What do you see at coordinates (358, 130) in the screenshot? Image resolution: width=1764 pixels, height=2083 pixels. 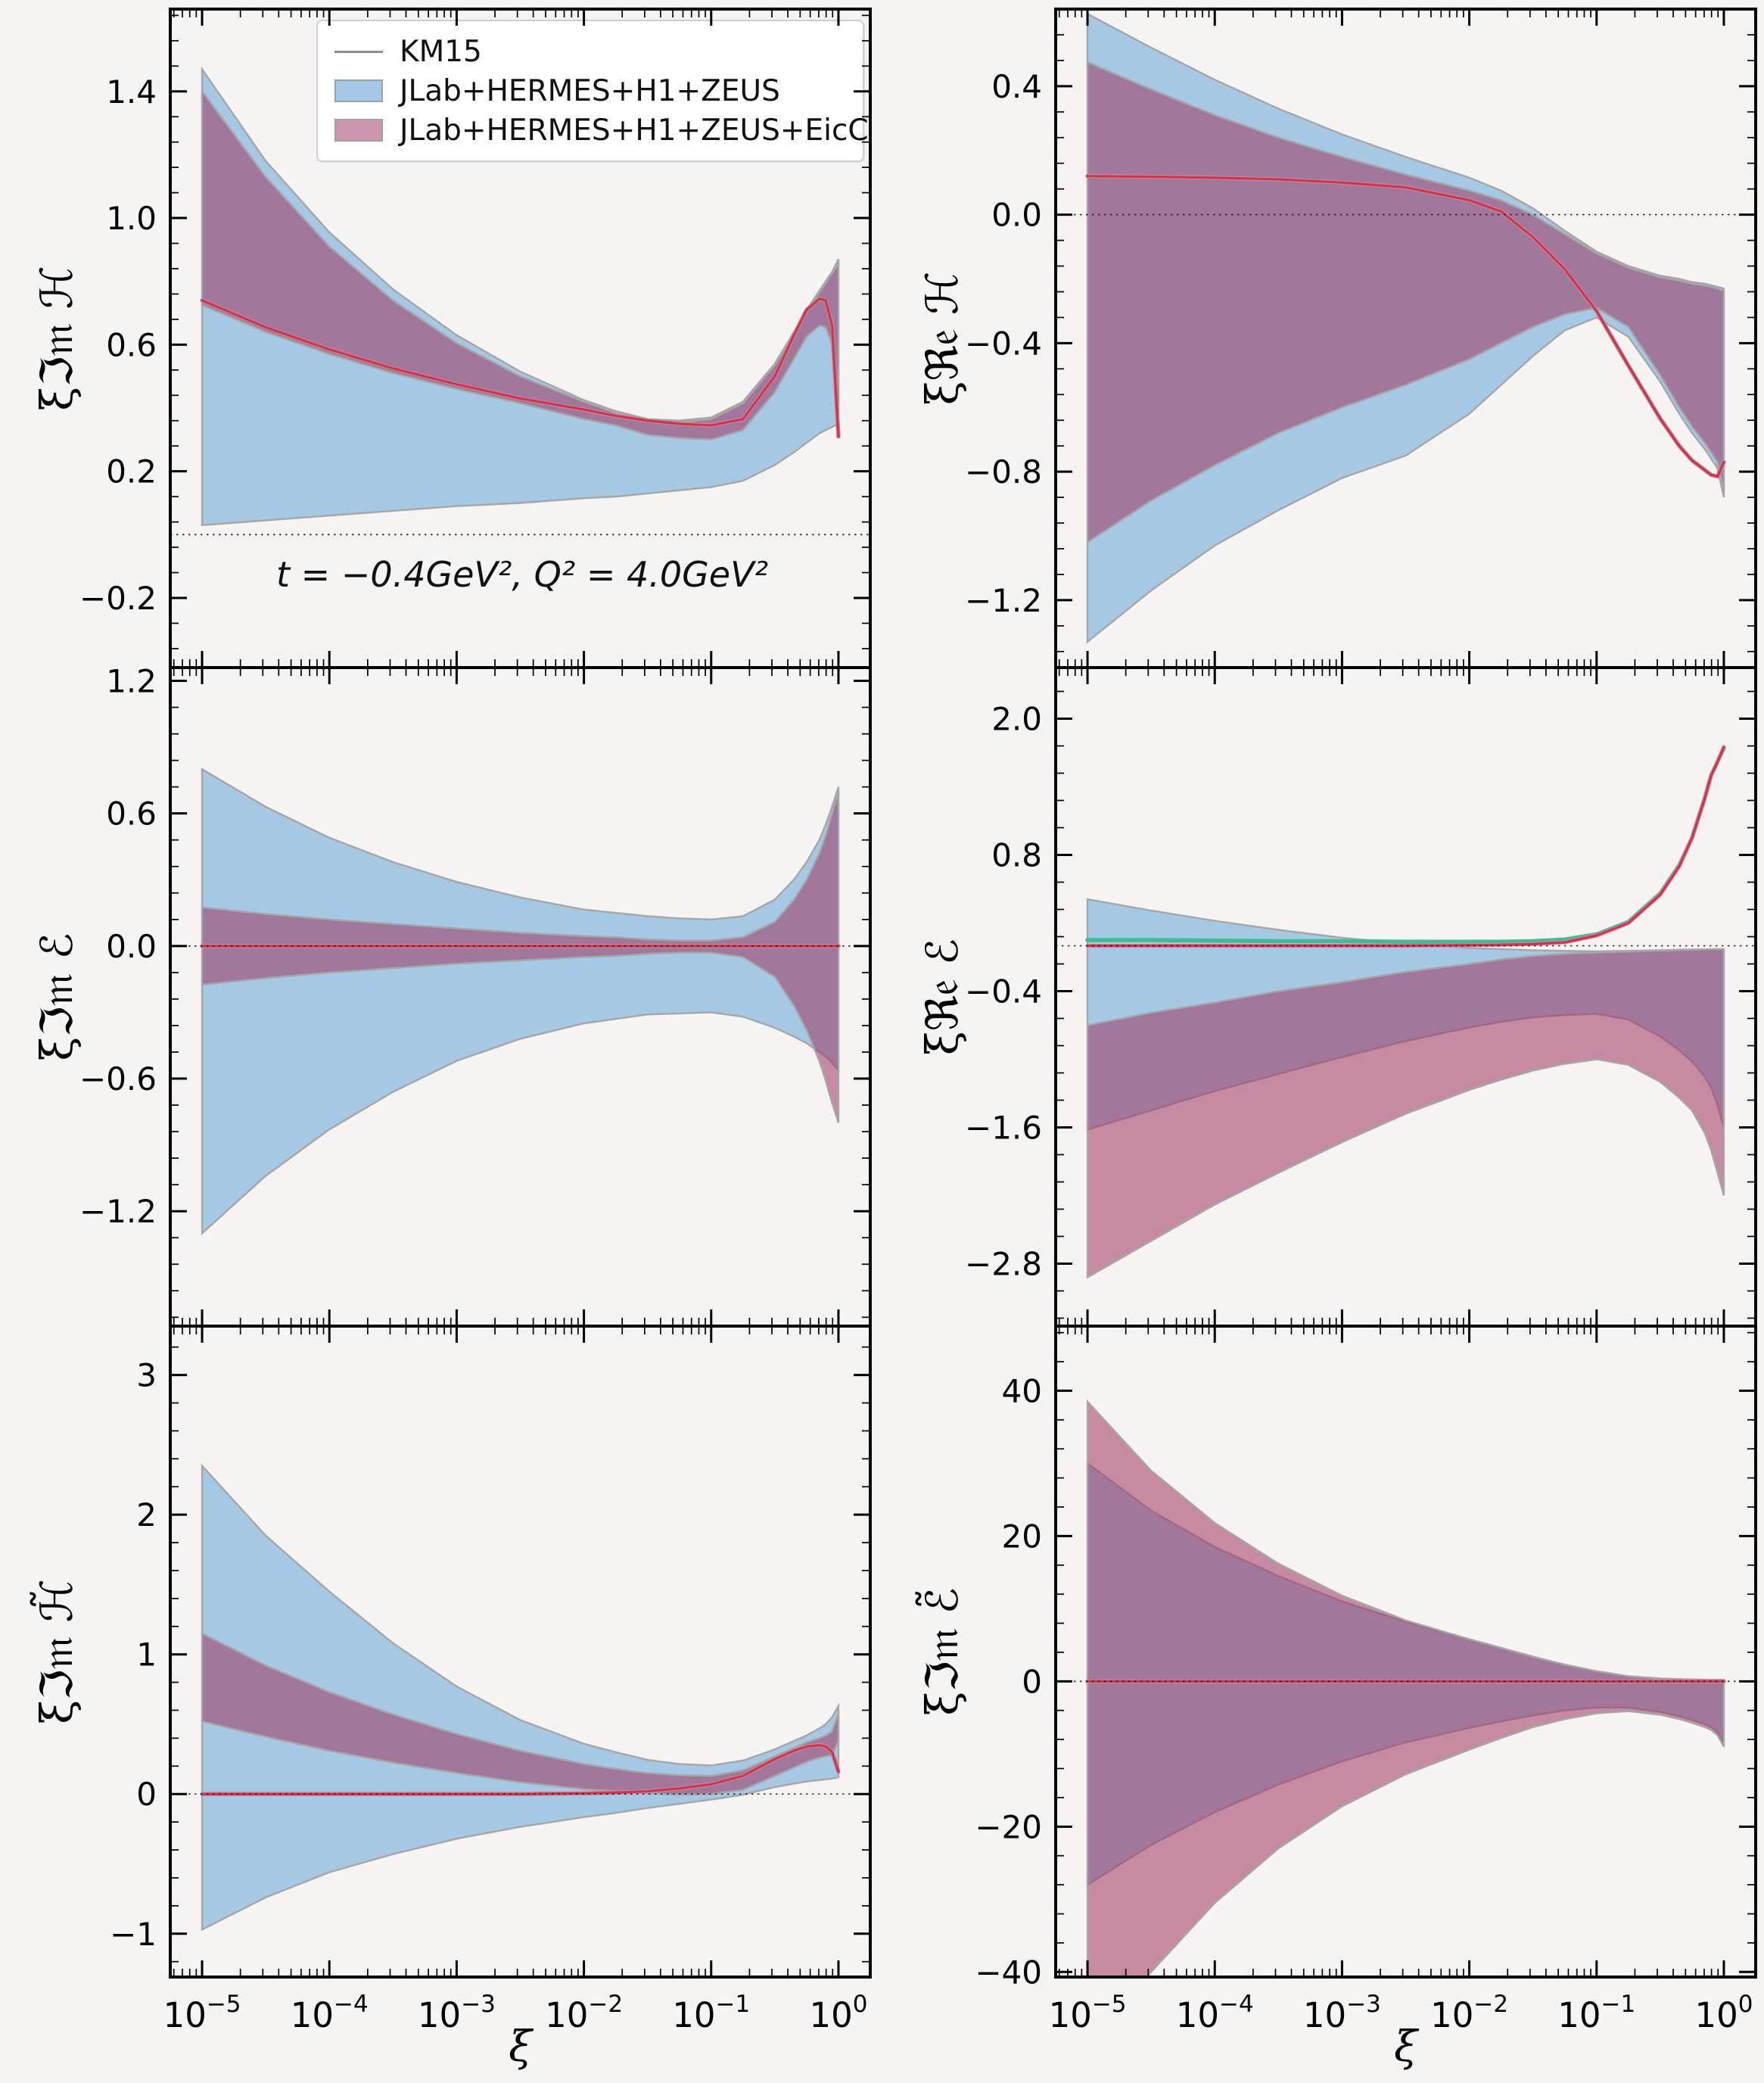 I see `pink-band-sample` at bounding box center [358, 130].